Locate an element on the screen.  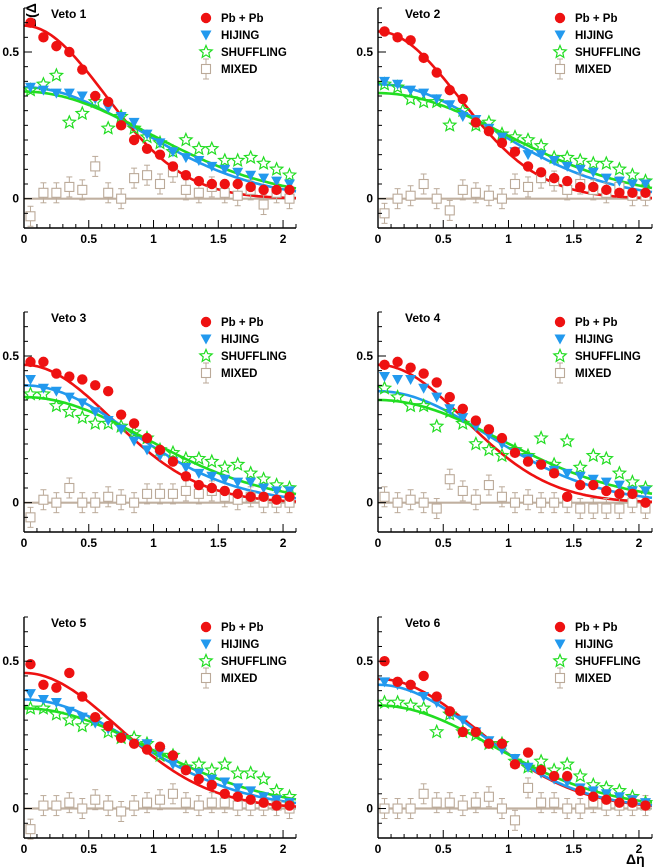
panel-title: Veto 5 is located at coordinates (69, 623).